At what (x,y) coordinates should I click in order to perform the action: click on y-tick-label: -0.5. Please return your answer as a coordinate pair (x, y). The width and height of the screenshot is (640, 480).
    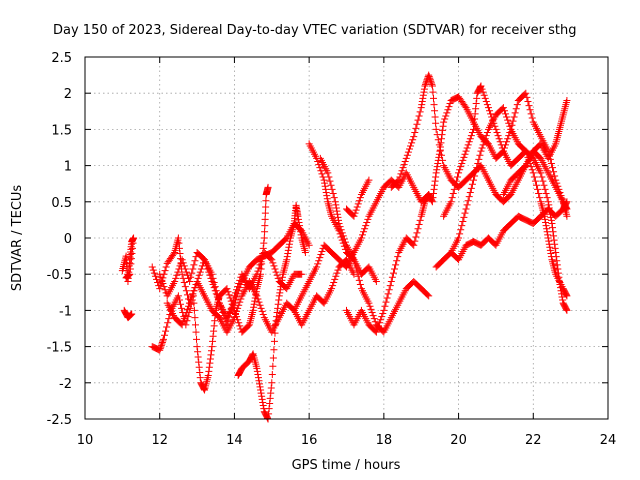
    Looking at the image, I should click on (59, 275).